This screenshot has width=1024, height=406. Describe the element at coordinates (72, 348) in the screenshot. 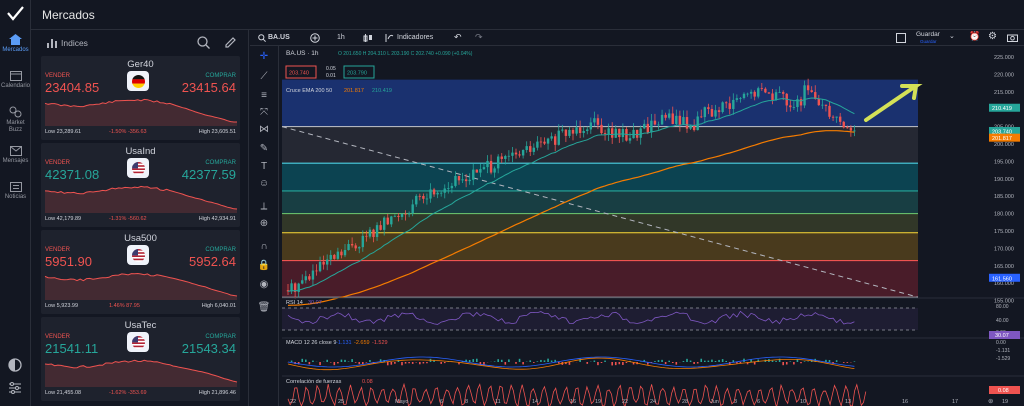

I see `sell-price-button: 21541.11` at that location.